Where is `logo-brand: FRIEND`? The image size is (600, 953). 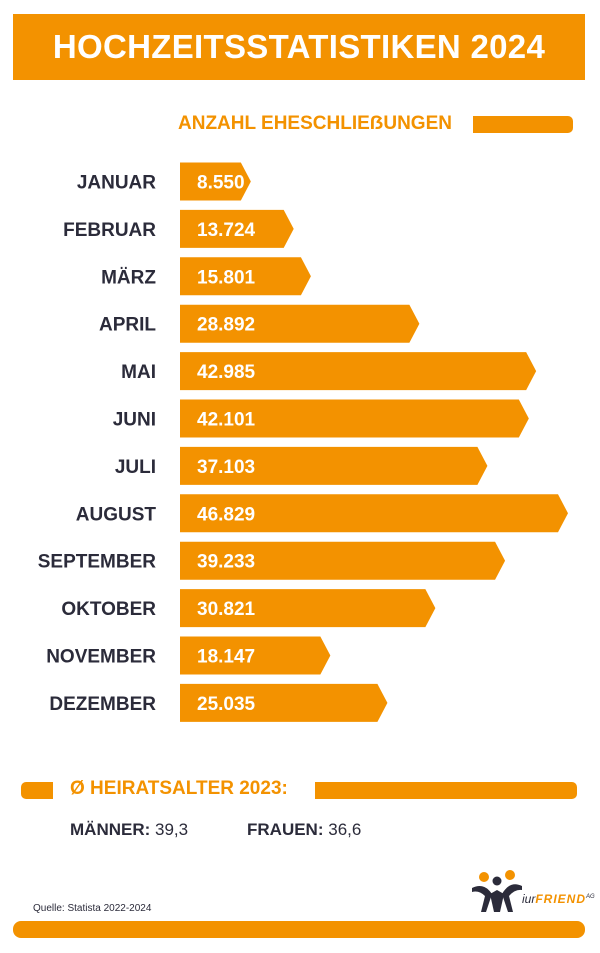
logo-brand: FRIEND is located at coordinates (561, 899).